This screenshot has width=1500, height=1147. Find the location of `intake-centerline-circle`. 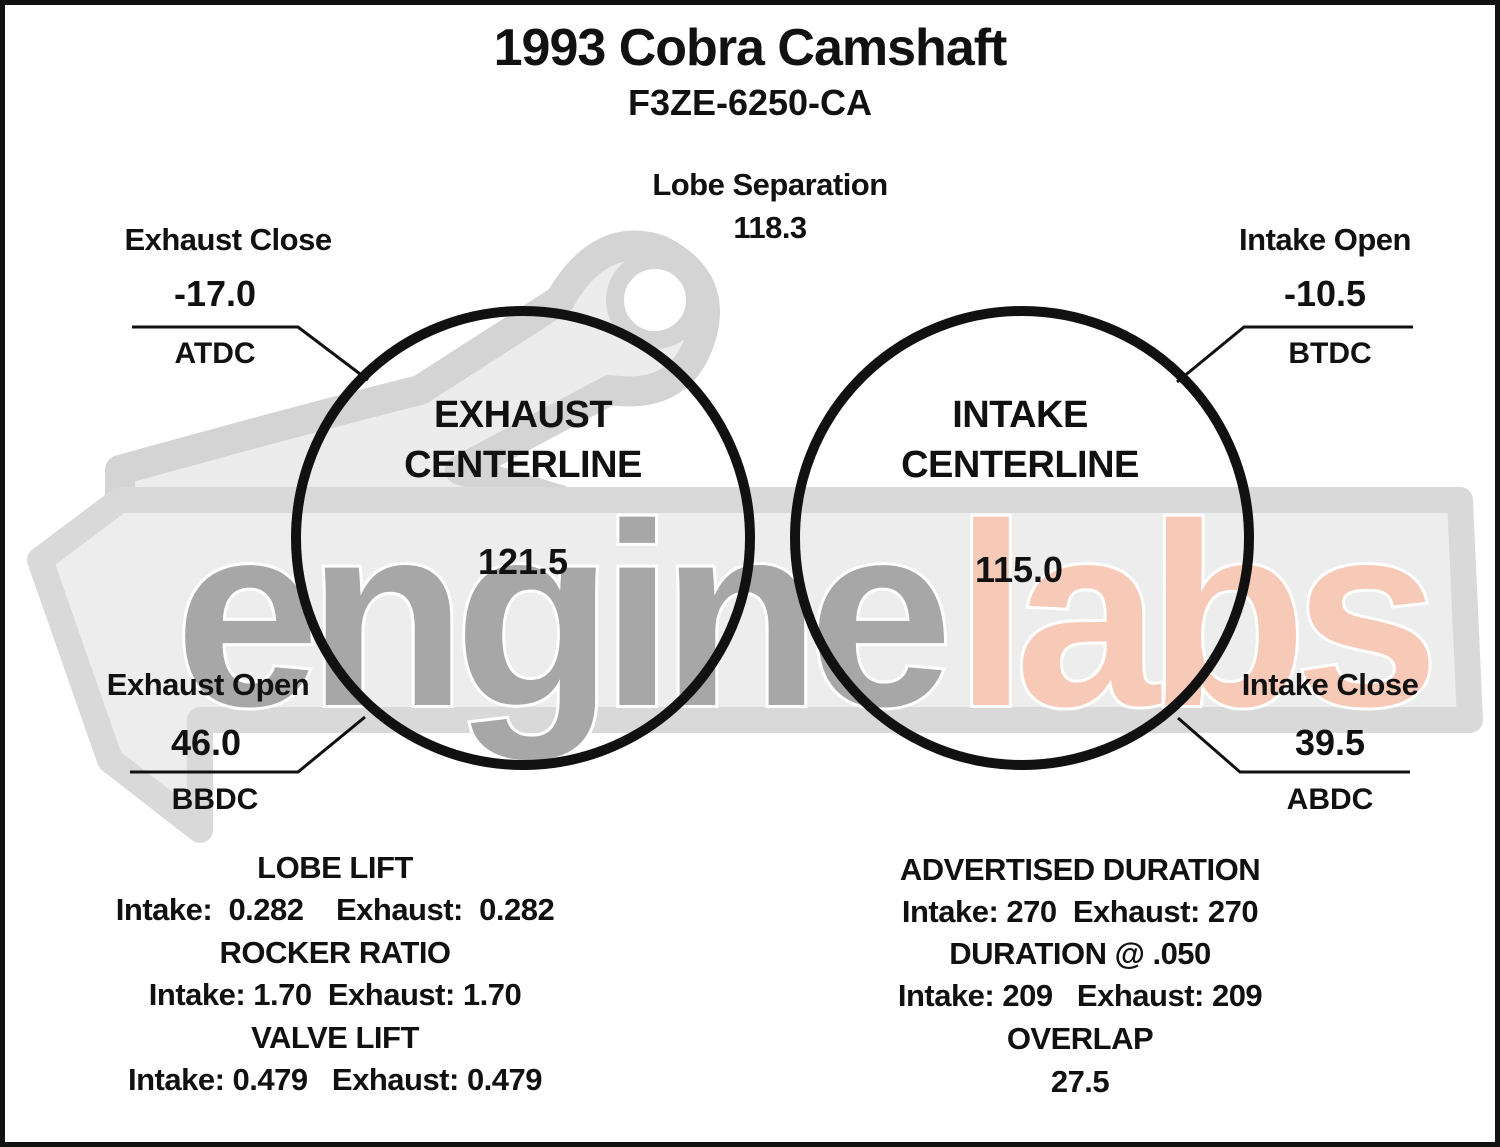

intake-centerline-circle is located at coordinates (1022, 538).